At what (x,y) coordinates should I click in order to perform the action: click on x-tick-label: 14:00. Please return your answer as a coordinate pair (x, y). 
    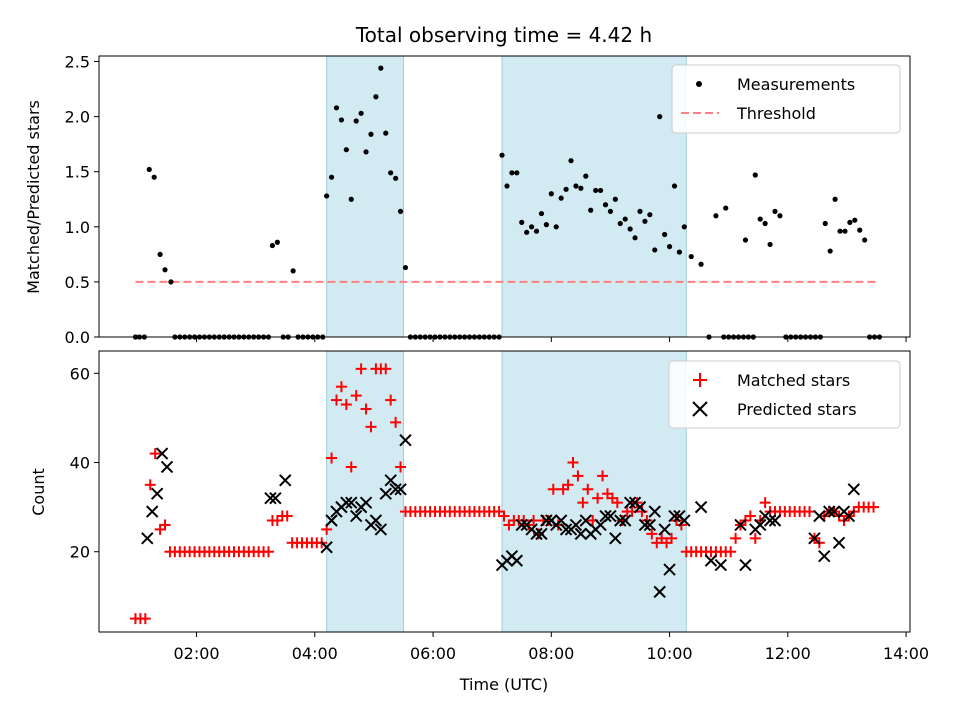
    Looking at the image, I should click on (906, 653).